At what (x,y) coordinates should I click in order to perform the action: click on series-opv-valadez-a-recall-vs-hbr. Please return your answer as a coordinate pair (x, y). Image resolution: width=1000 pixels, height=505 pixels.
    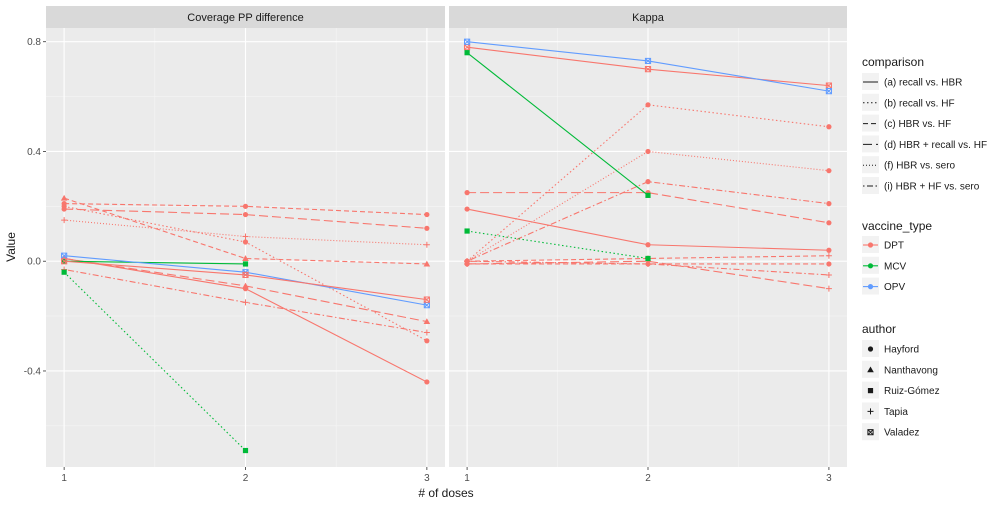
    Looking at the image, I should click on (648, 66).